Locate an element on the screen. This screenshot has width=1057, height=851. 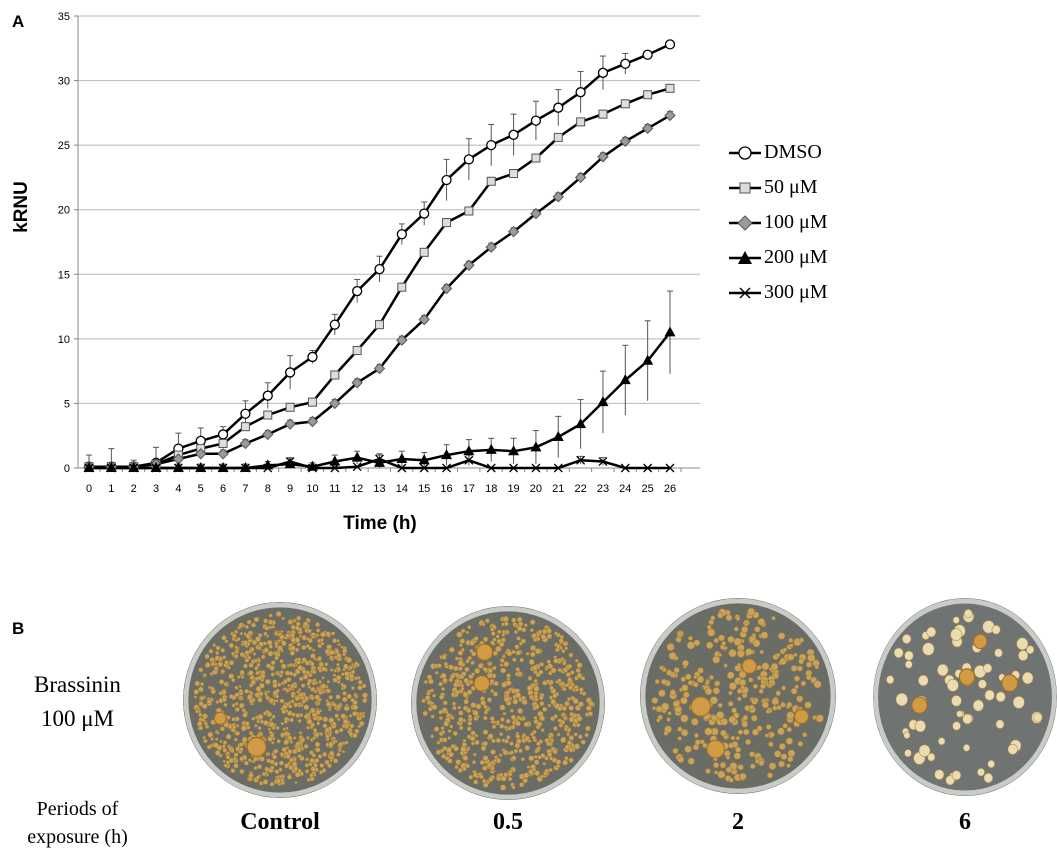
x-tick-label: 20 is located at coordinates (536, 489).